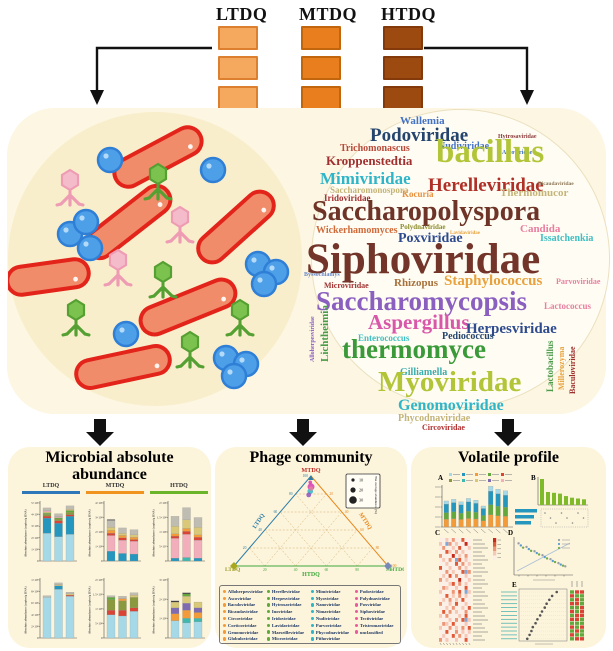  Describe the element at coordinates (377, 591) in the screenshot. I see `phage-legend-item: Podoviridae` at that location.